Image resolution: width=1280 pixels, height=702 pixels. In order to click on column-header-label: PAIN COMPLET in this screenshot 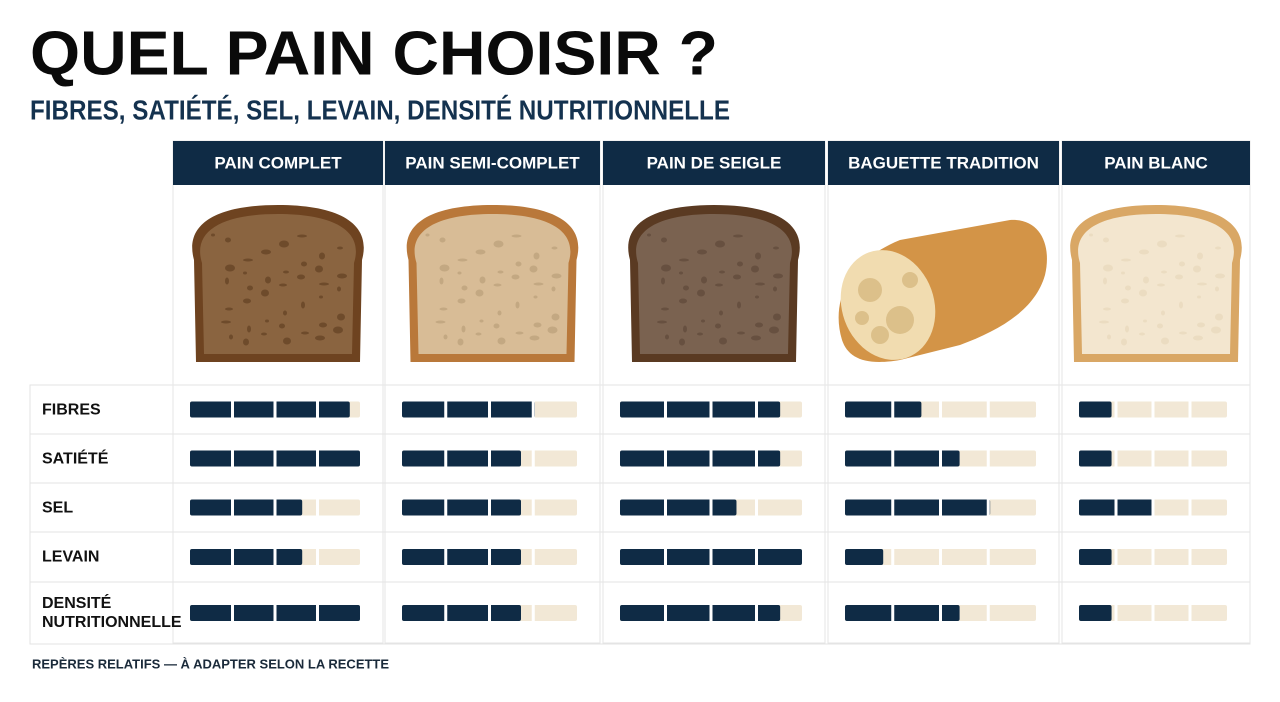, I will do `click(278, 162)`.